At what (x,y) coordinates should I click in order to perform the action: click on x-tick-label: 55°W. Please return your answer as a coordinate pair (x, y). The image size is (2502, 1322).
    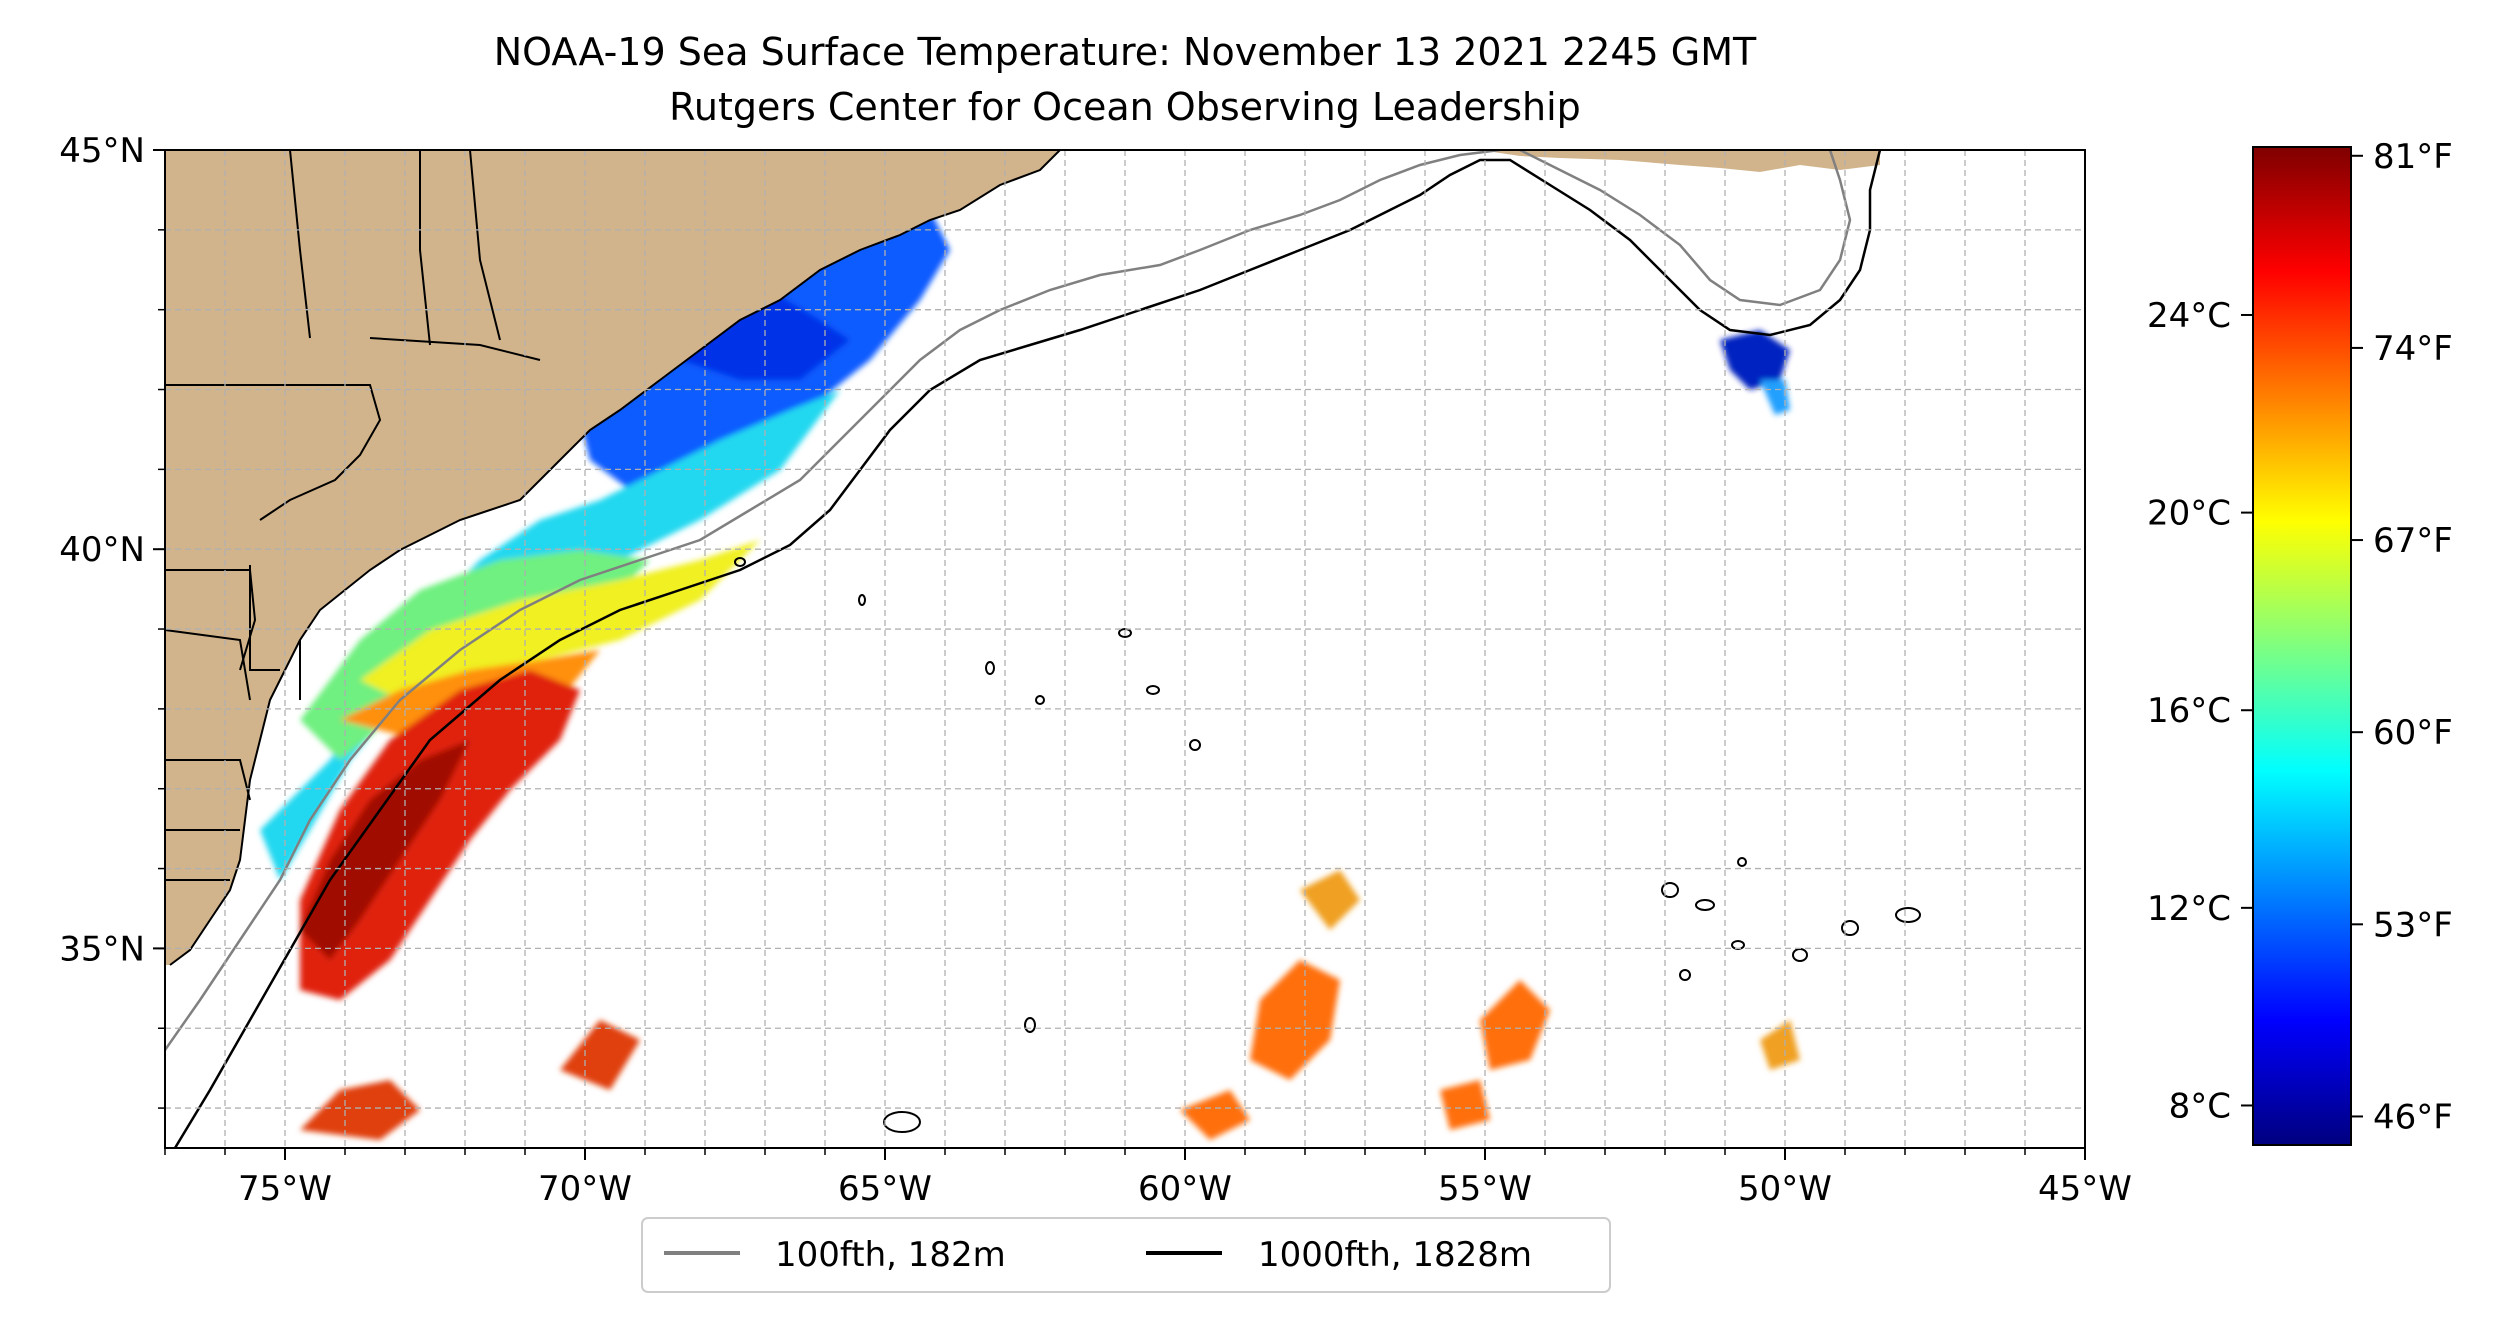
    Looking at the image, I should click on (1485, 1189).